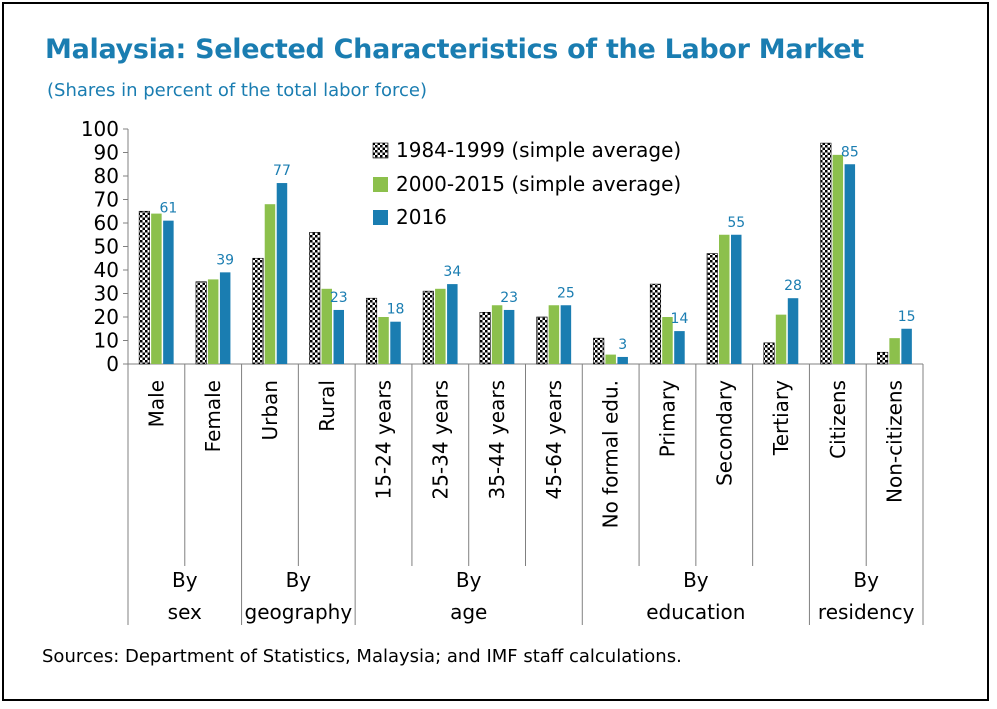  What do you see at coordinates (538, 184) in the screenshot?
I see `legend-label: 2000-2015 (simple average)` at bounding box center [538, 184].